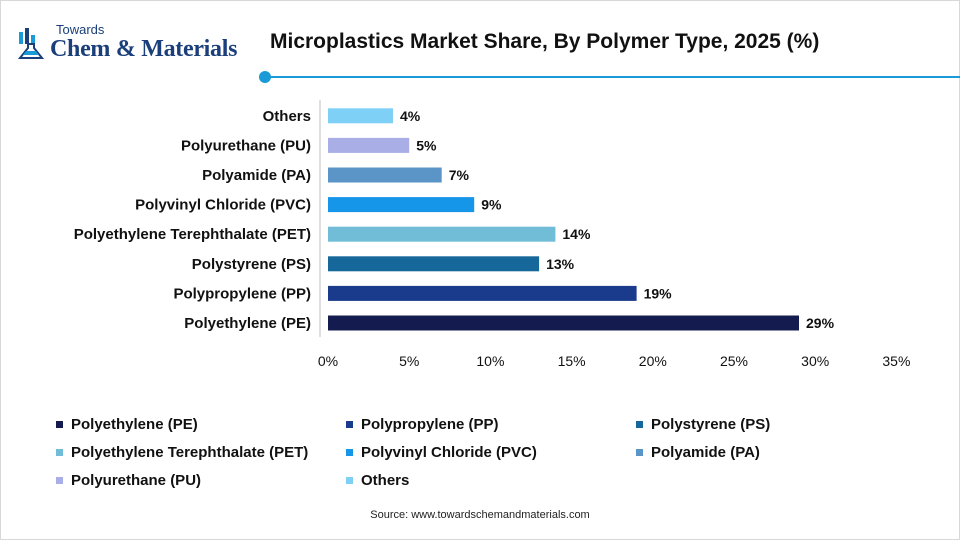 This screenshot has height=540, width=960. What do you see at coordinates (449, 452) in the screenshot?
I see `legend-label: Polyvinyl Chloride (PVC)` at bounding box center [449, 452].